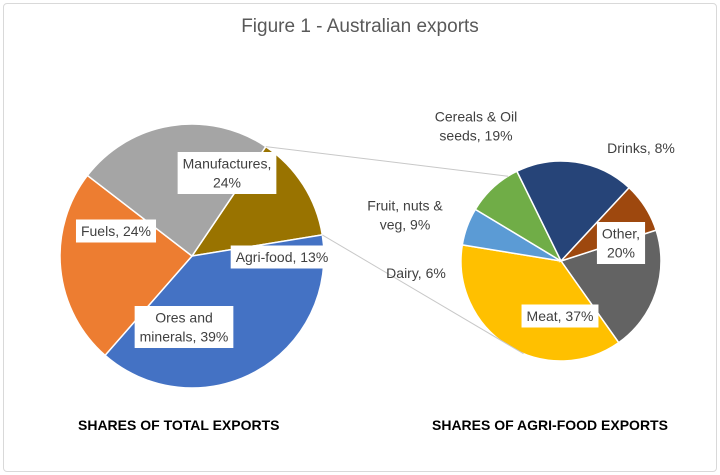 The image size is (720, 475). I want to click on pie1-label-manufactures-box, so click(227, 173).